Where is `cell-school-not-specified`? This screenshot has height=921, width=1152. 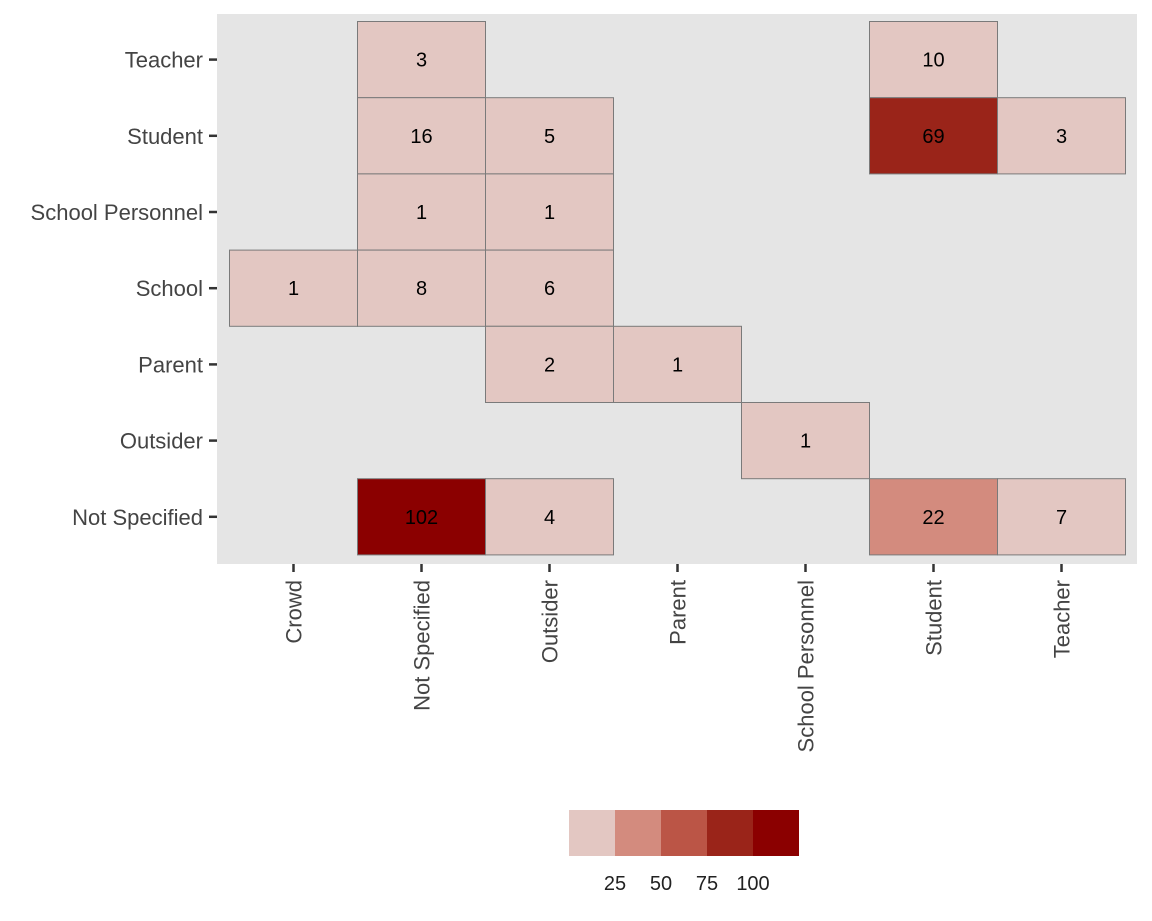
cell-school-not-specified is located at coordinates (421, 288).